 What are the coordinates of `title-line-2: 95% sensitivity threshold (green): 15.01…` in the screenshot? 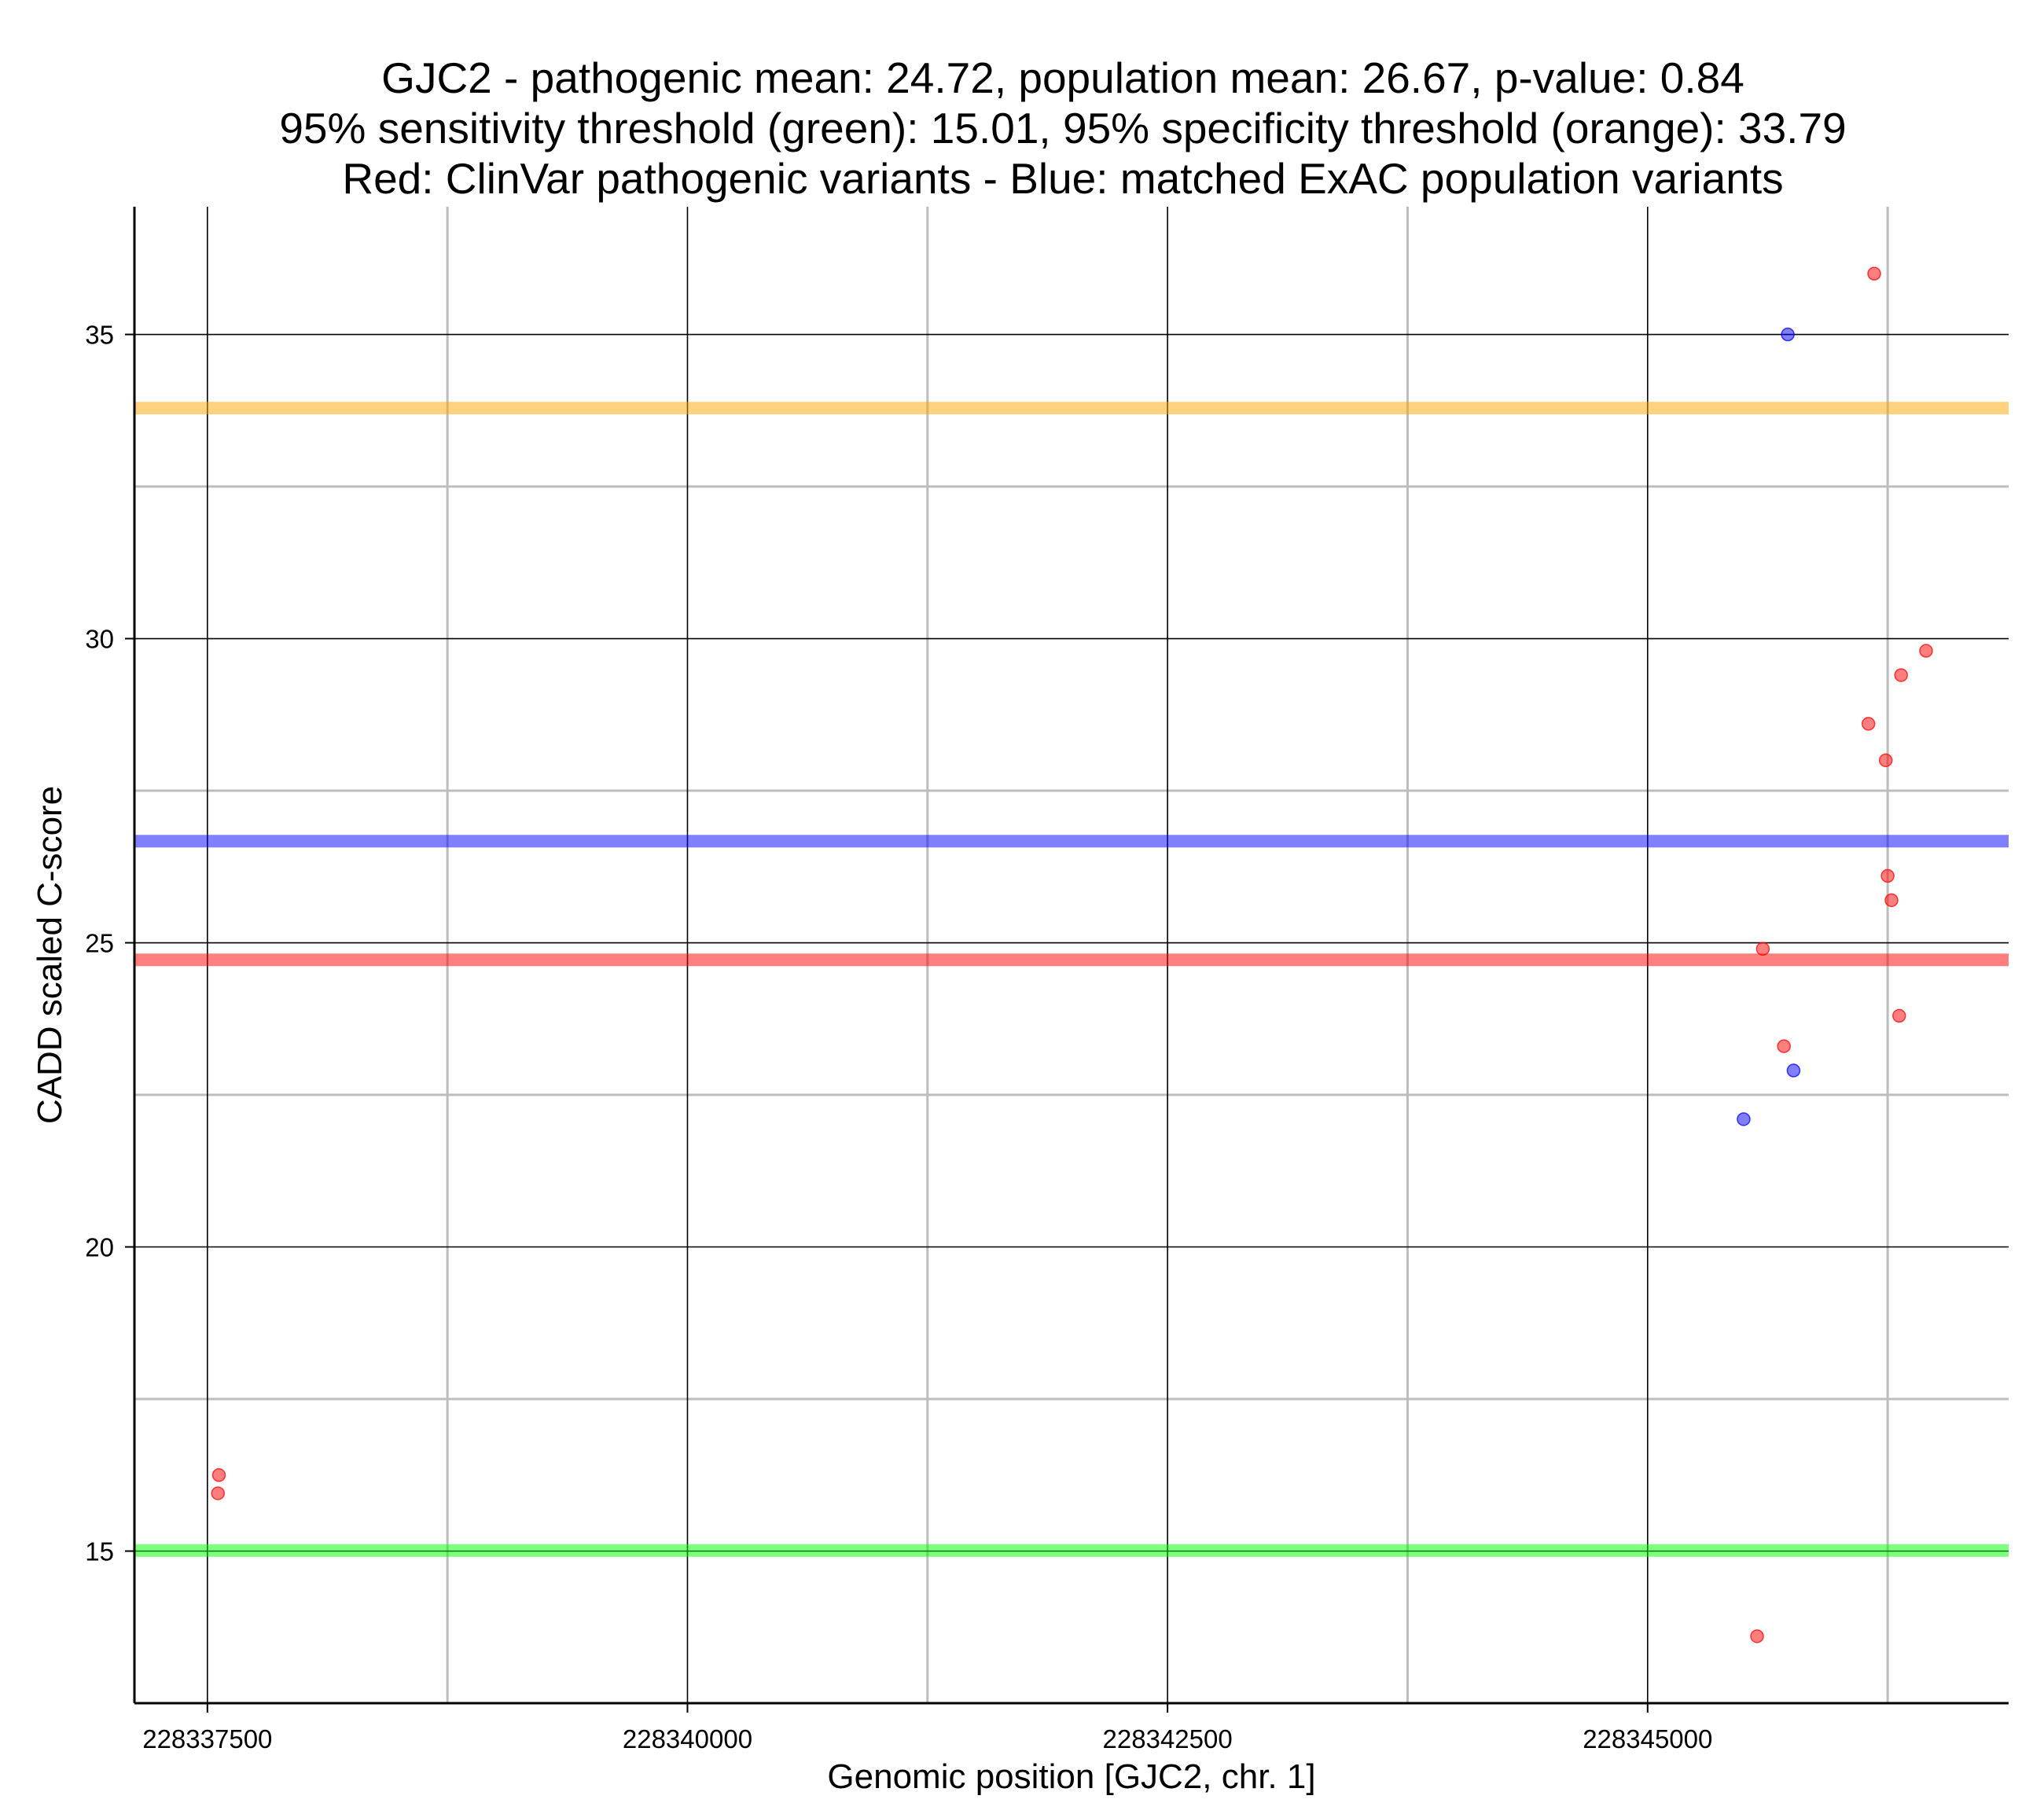 It's located at (1062, 128).